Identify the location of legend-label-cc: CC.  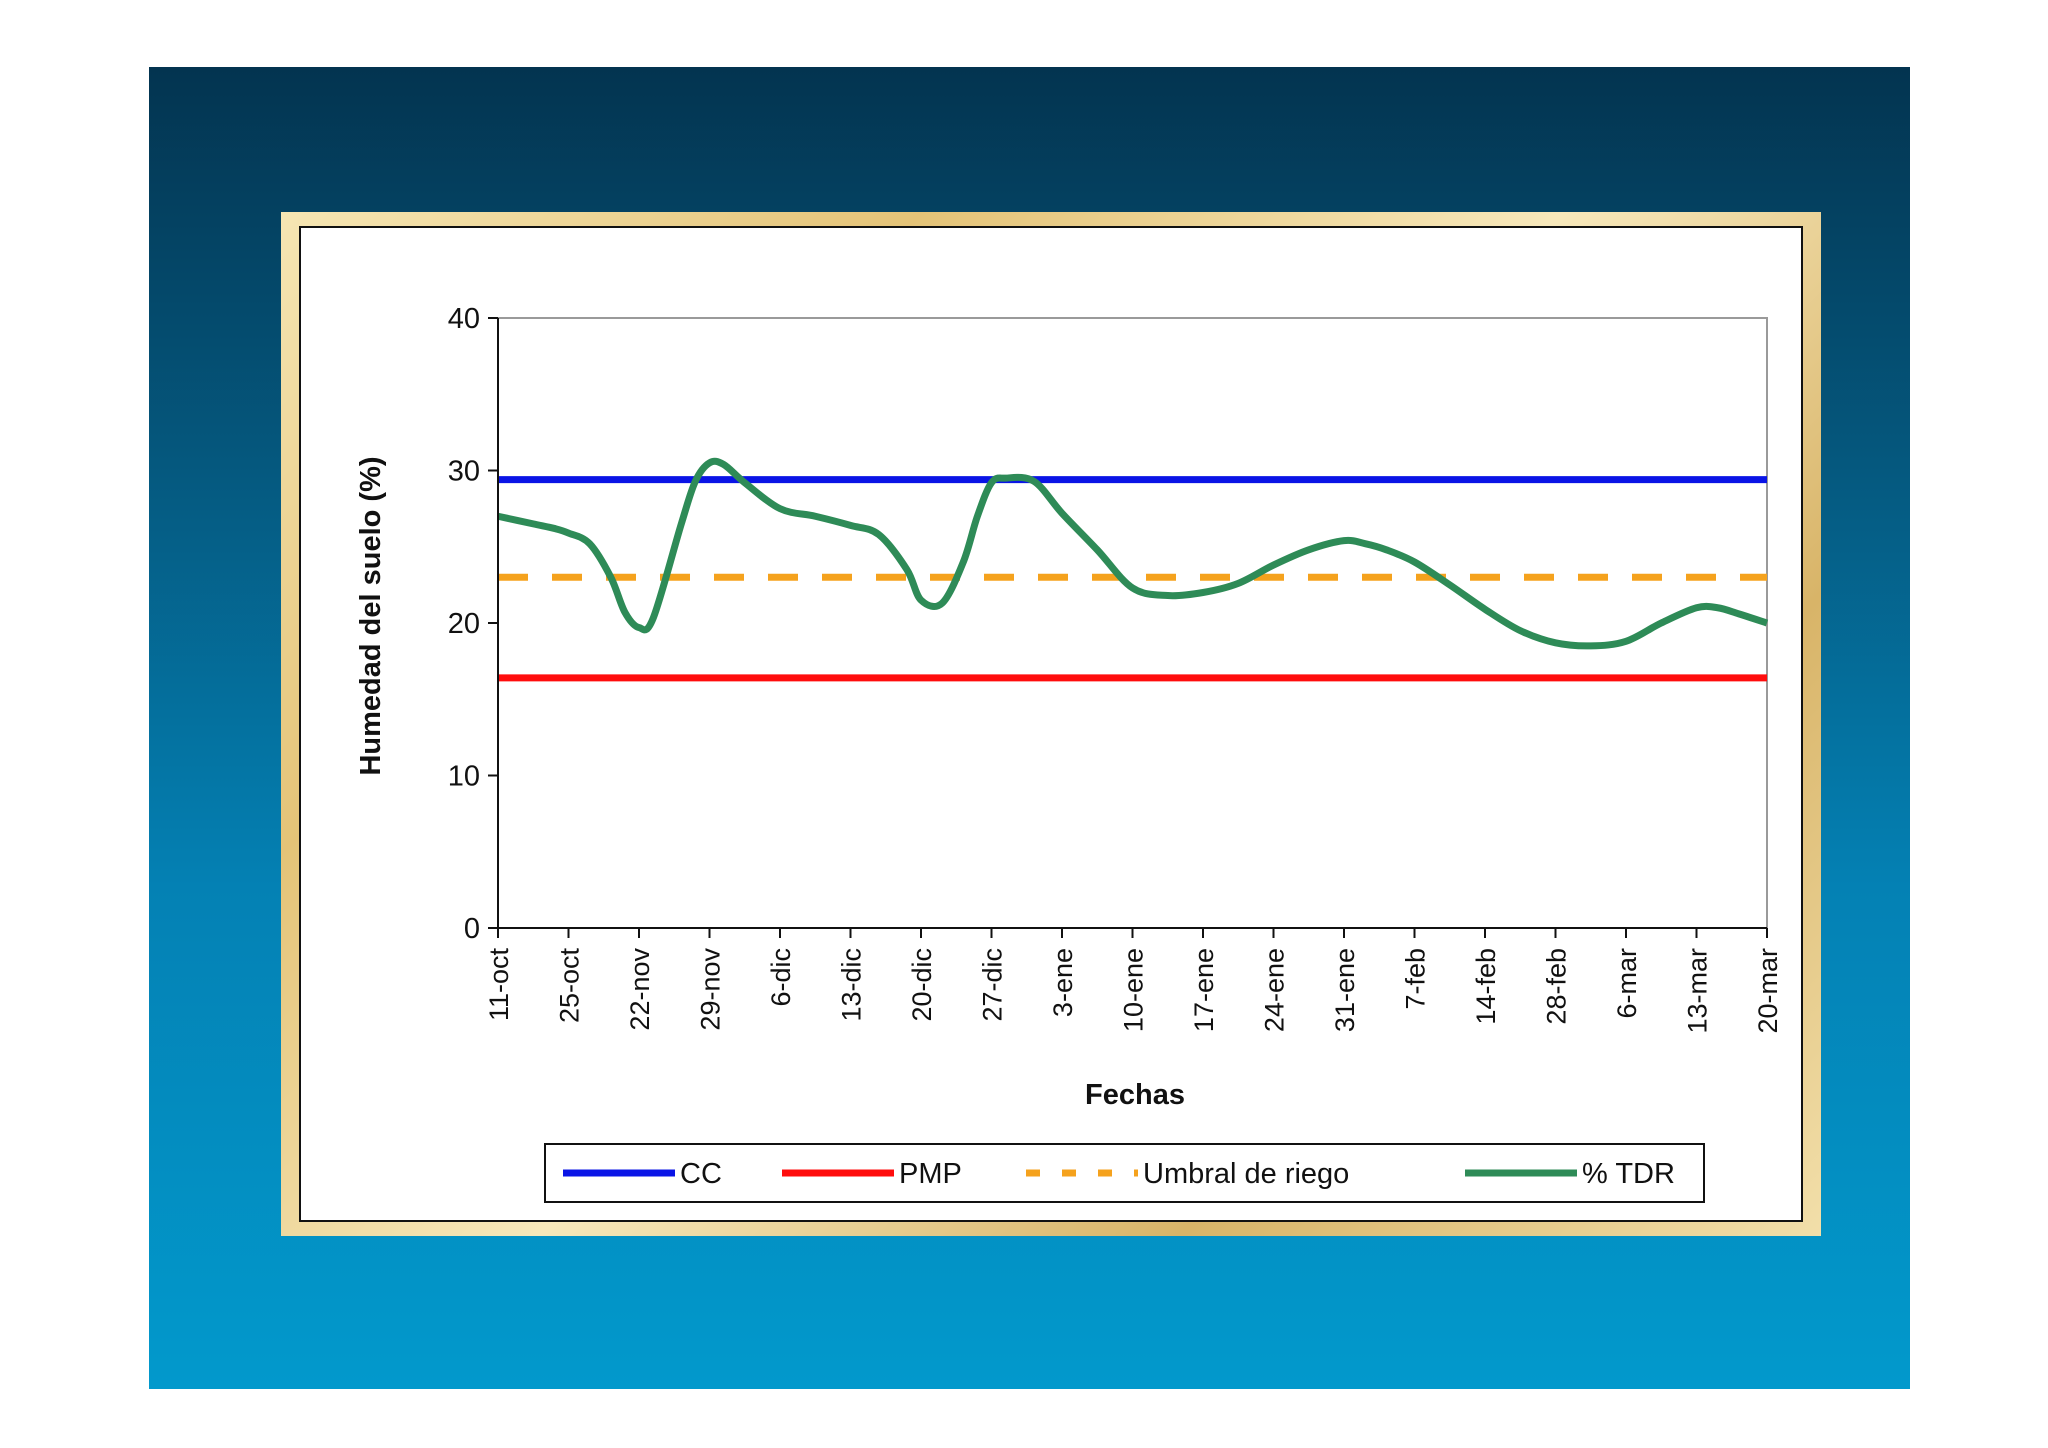
(701, 1174).